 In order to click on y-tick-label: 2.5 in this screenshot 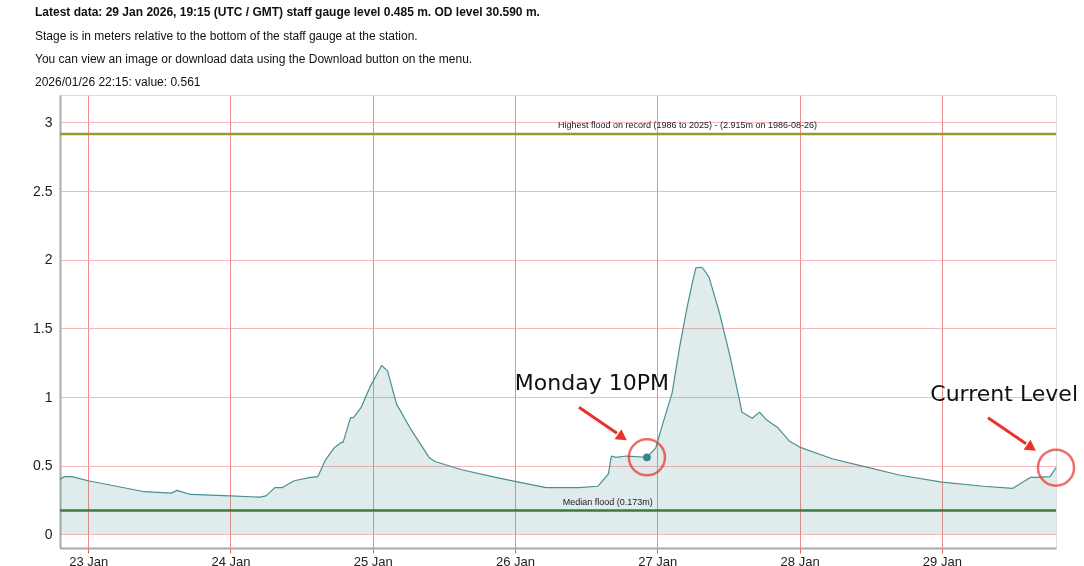, I will do `click(43, 190)`.